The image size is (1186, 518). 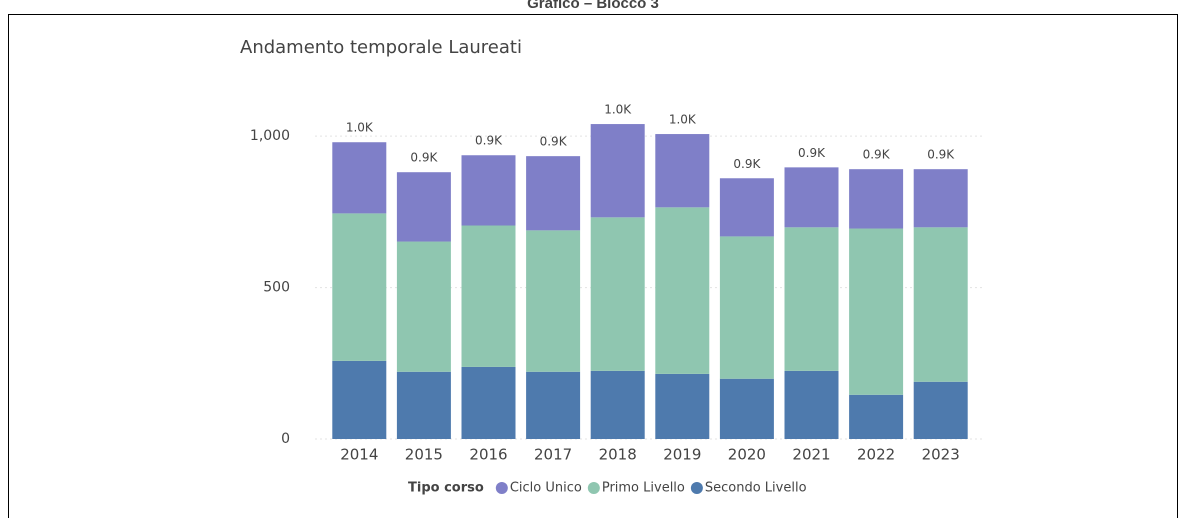 I want to click on x-tick-label: 2020, so click(x=747, y=455).